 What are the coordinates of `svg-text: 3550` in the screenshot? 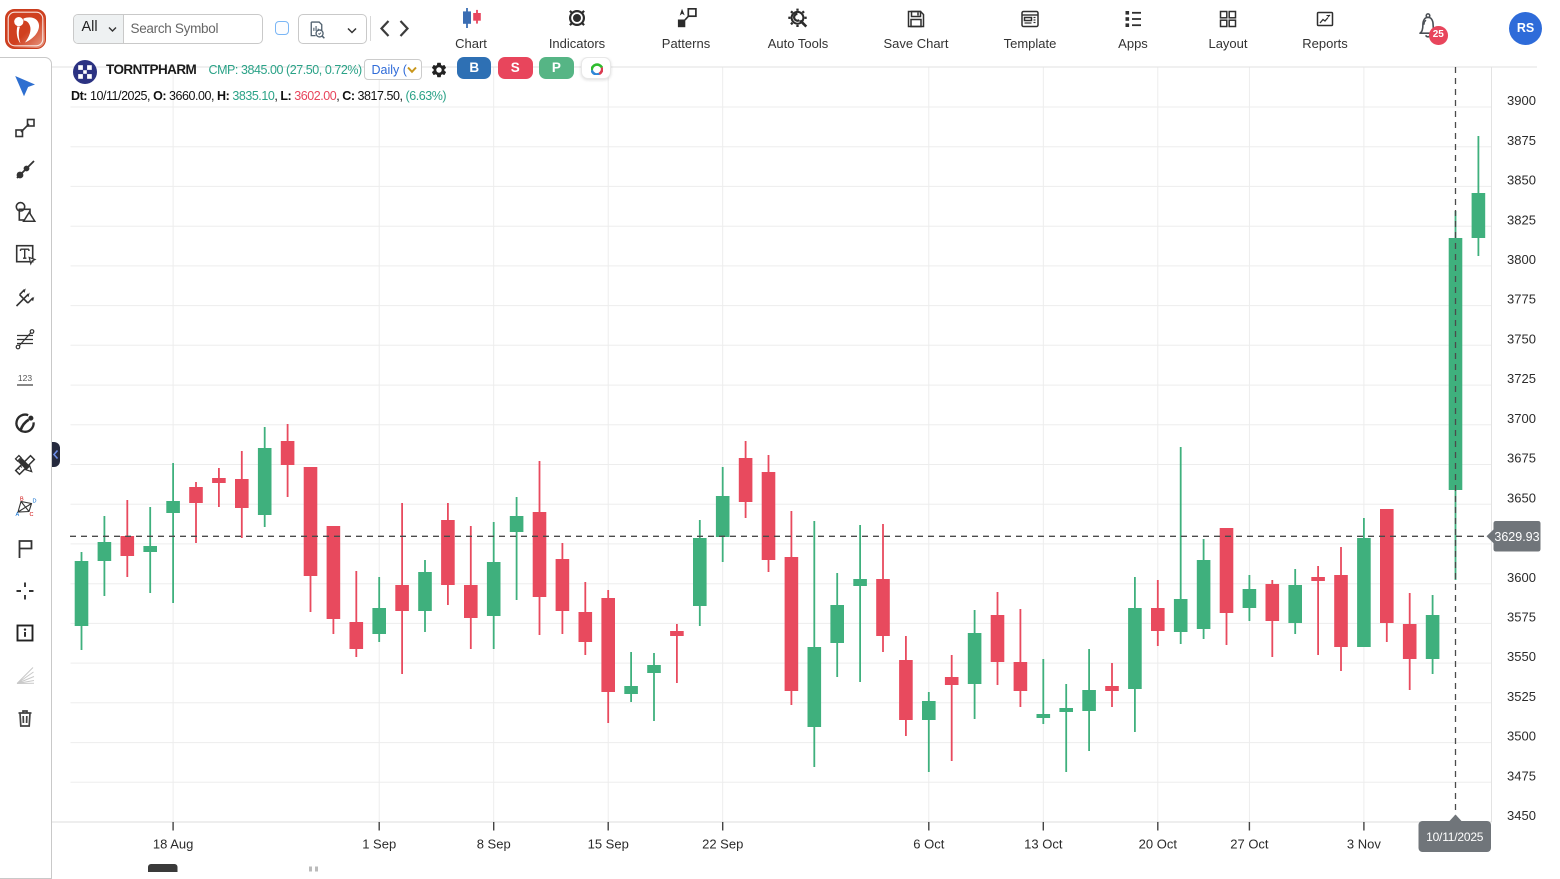 It's located at (1521, 656).